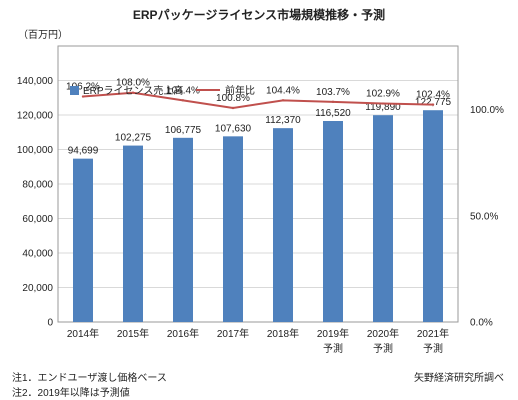 The image size is (518, 400). What do you see at coordinates (259, 15) in the screenshot?
I see `chart-title: ERPパッケージライセンス市場規模推移・予測` at bounding box center [259, 15].